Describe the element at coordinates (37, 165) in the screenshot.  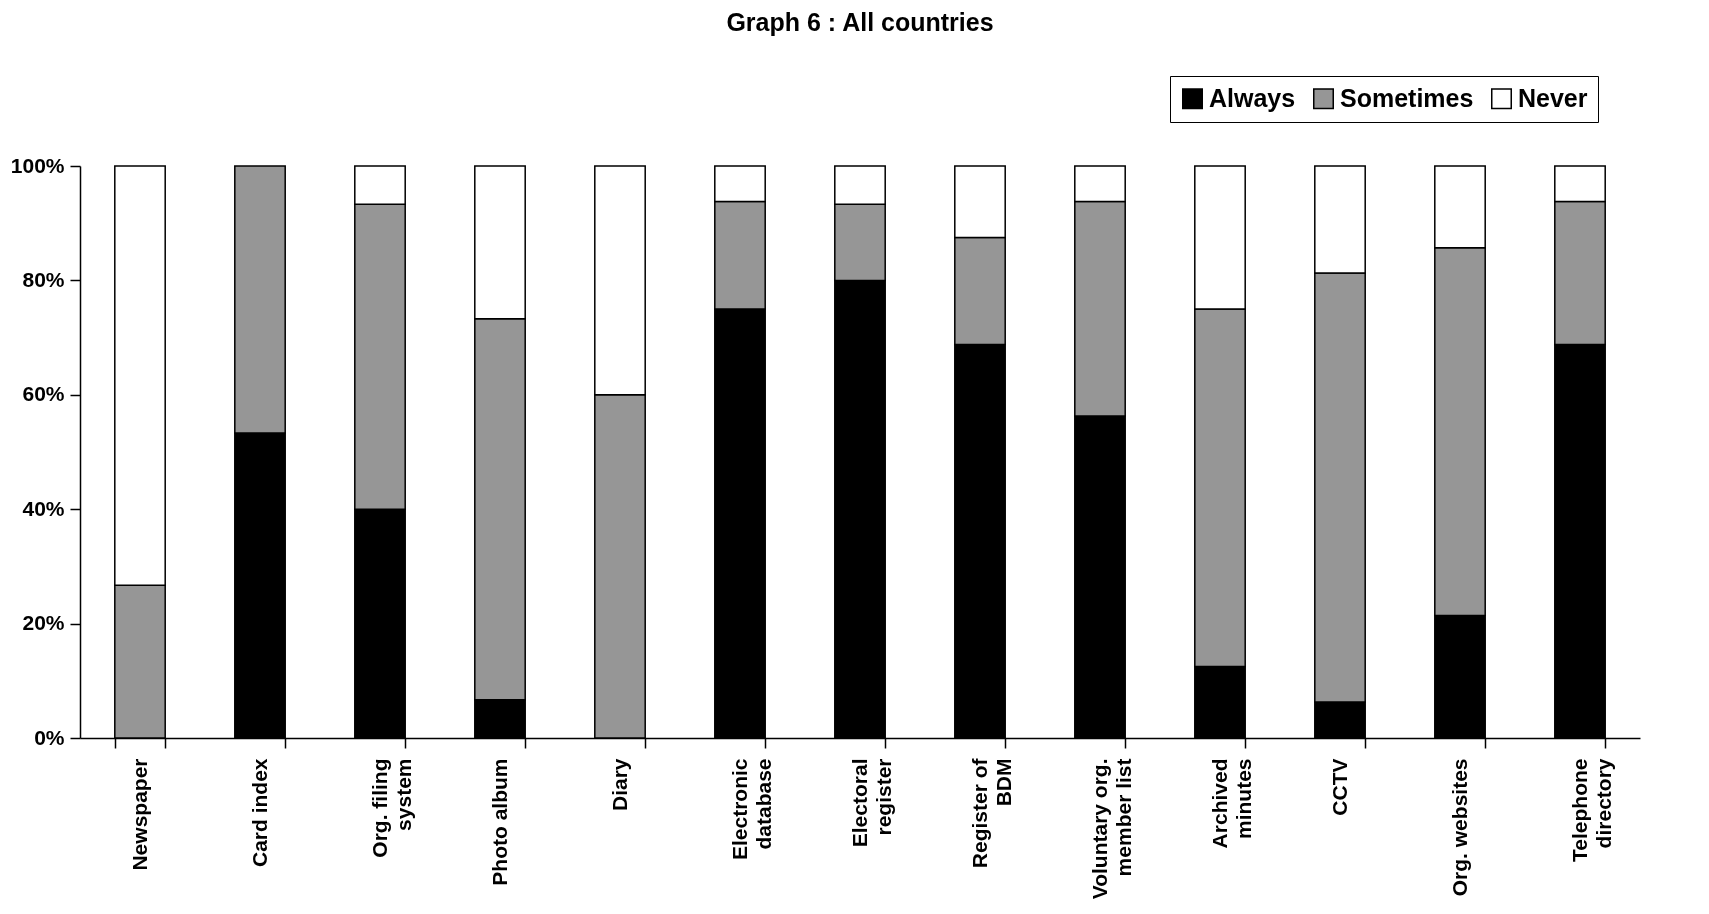
I see `y-tick-label: 100%` at that location.